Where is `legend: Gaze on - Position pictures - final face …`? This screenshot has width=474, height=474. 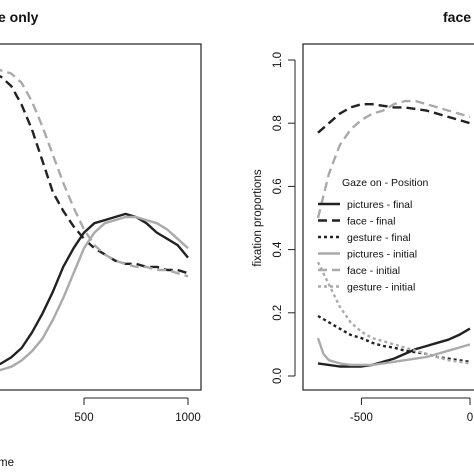
legend: Gaze on - Position pictures - final face … is located at coordinates (373, 235).